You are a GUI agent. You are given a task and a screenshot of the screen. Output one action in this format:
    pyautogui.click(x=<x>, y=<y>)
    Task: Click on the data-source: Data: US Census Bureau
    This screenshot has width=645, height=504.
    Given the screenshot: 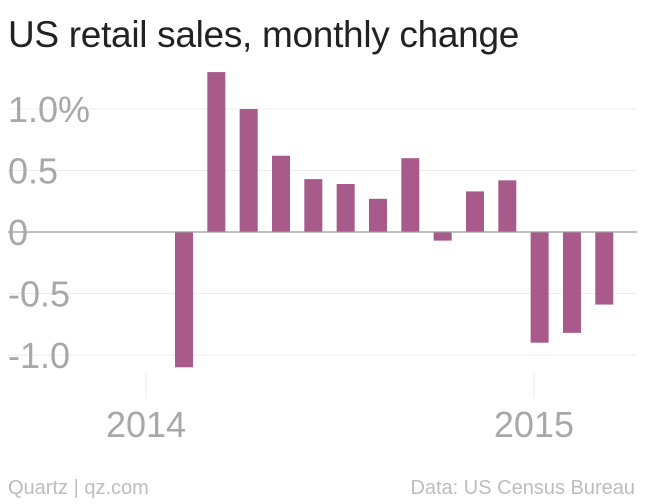 What is the action you would take?
    pyautogui.click(x=522, y=488)
    